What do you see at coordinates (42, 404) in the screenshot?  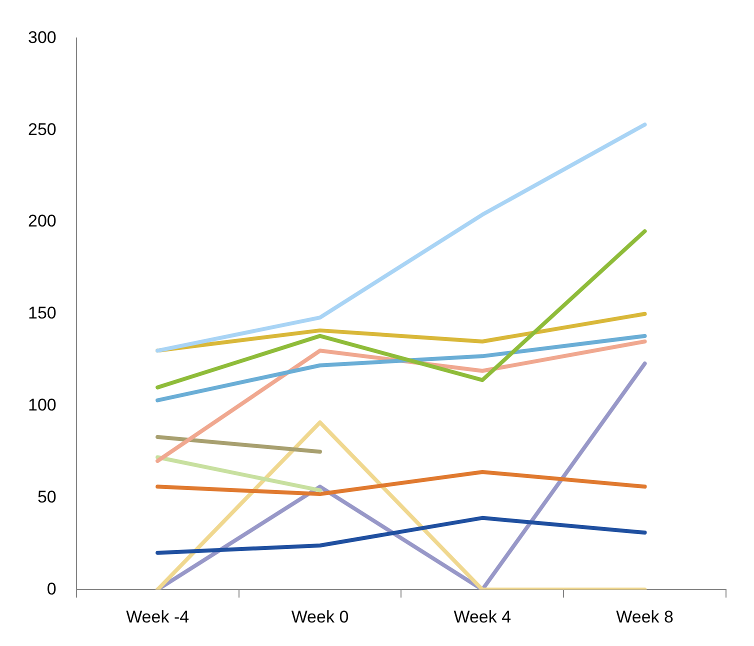 I see `y-tick-label: 100` at bounding box center [42, 404].